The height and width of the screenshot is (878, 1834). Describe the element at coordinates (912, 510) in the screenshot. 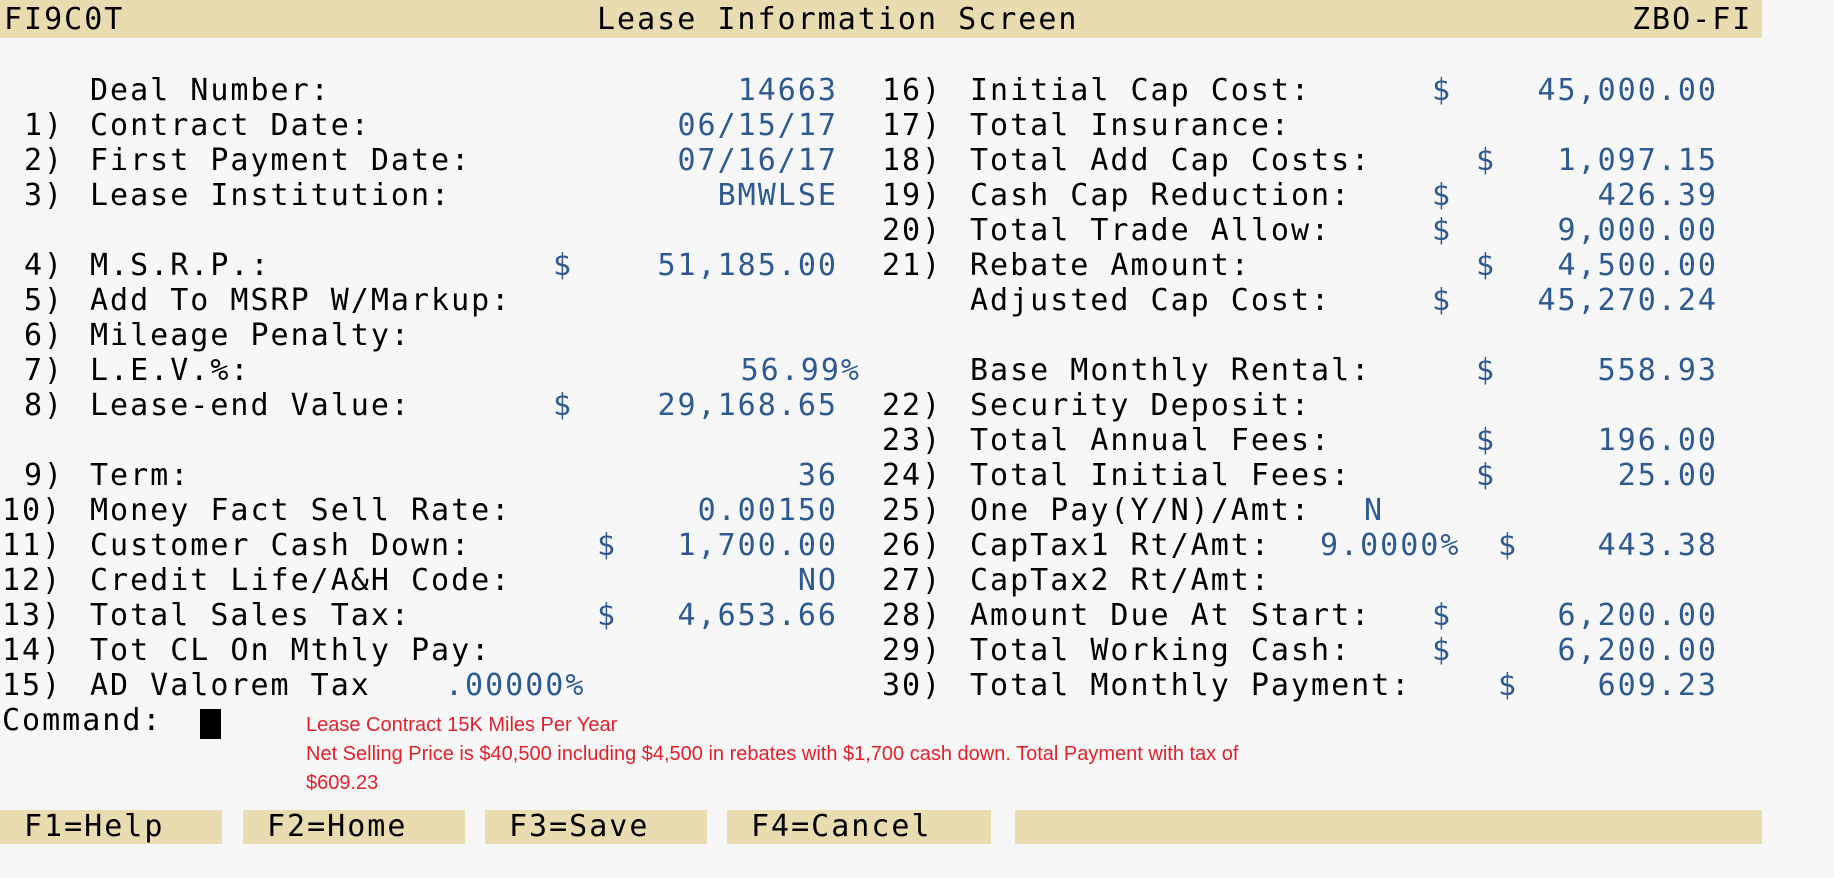

I see `field-number: 25)` at that location.